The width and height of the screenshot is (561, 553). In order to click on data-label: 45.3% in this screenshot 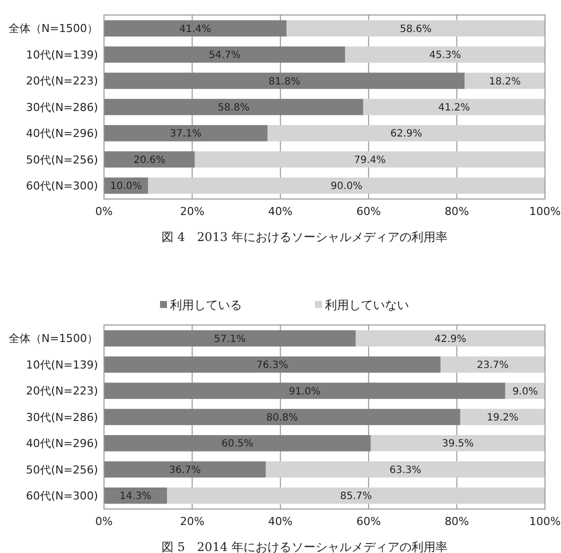, I will do `click(445, 56)`.